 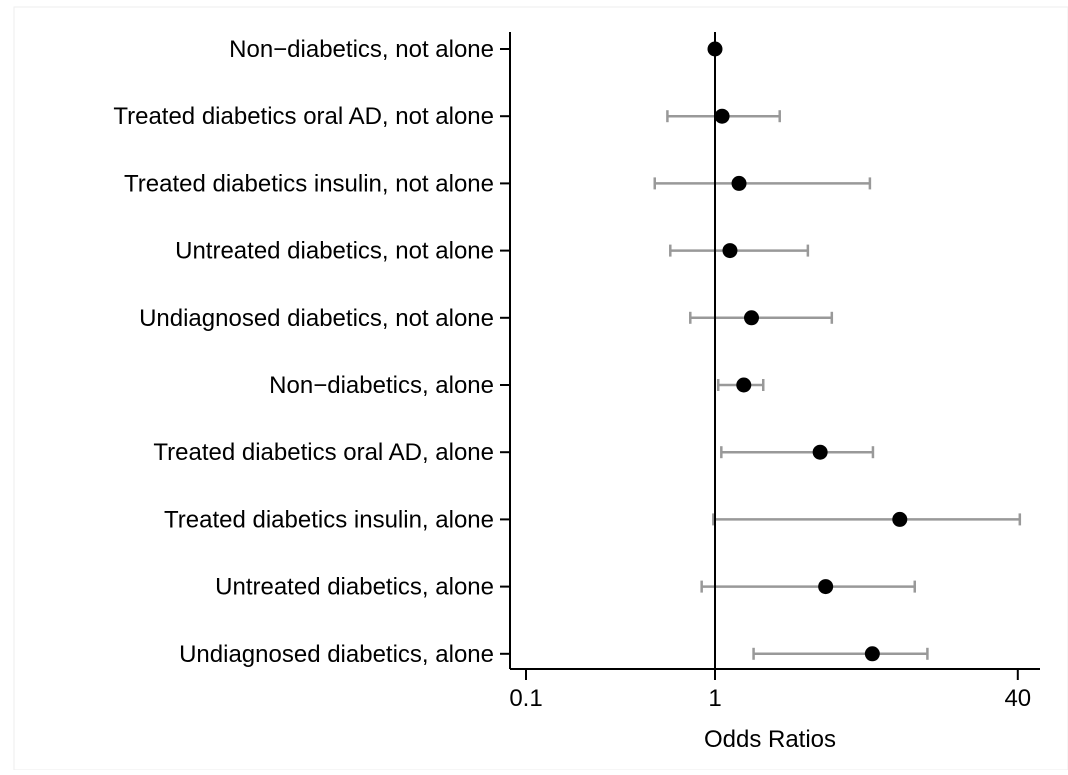 What do you see at coordinates (329, 519) in the screenshot?
I see `category-label: Treated diabetics insulin, alone` at bounding box center [329, 519].